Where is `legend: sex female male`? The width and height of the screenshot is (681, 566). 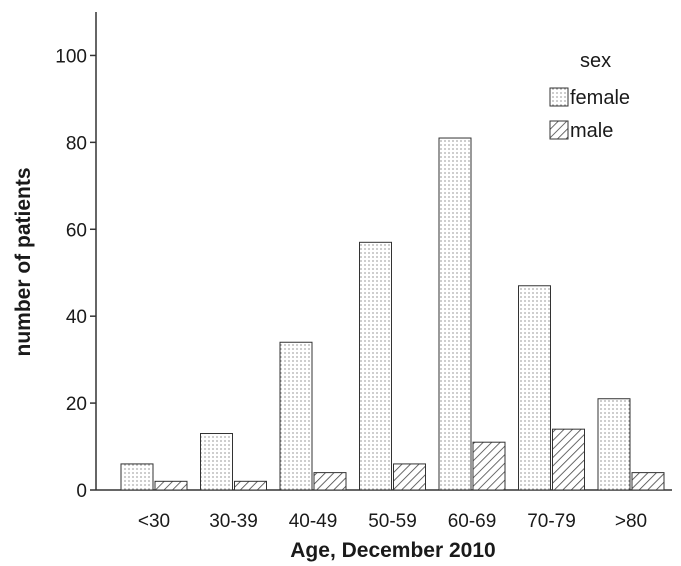
legend: sex female male is located at coordinates (589, 96).